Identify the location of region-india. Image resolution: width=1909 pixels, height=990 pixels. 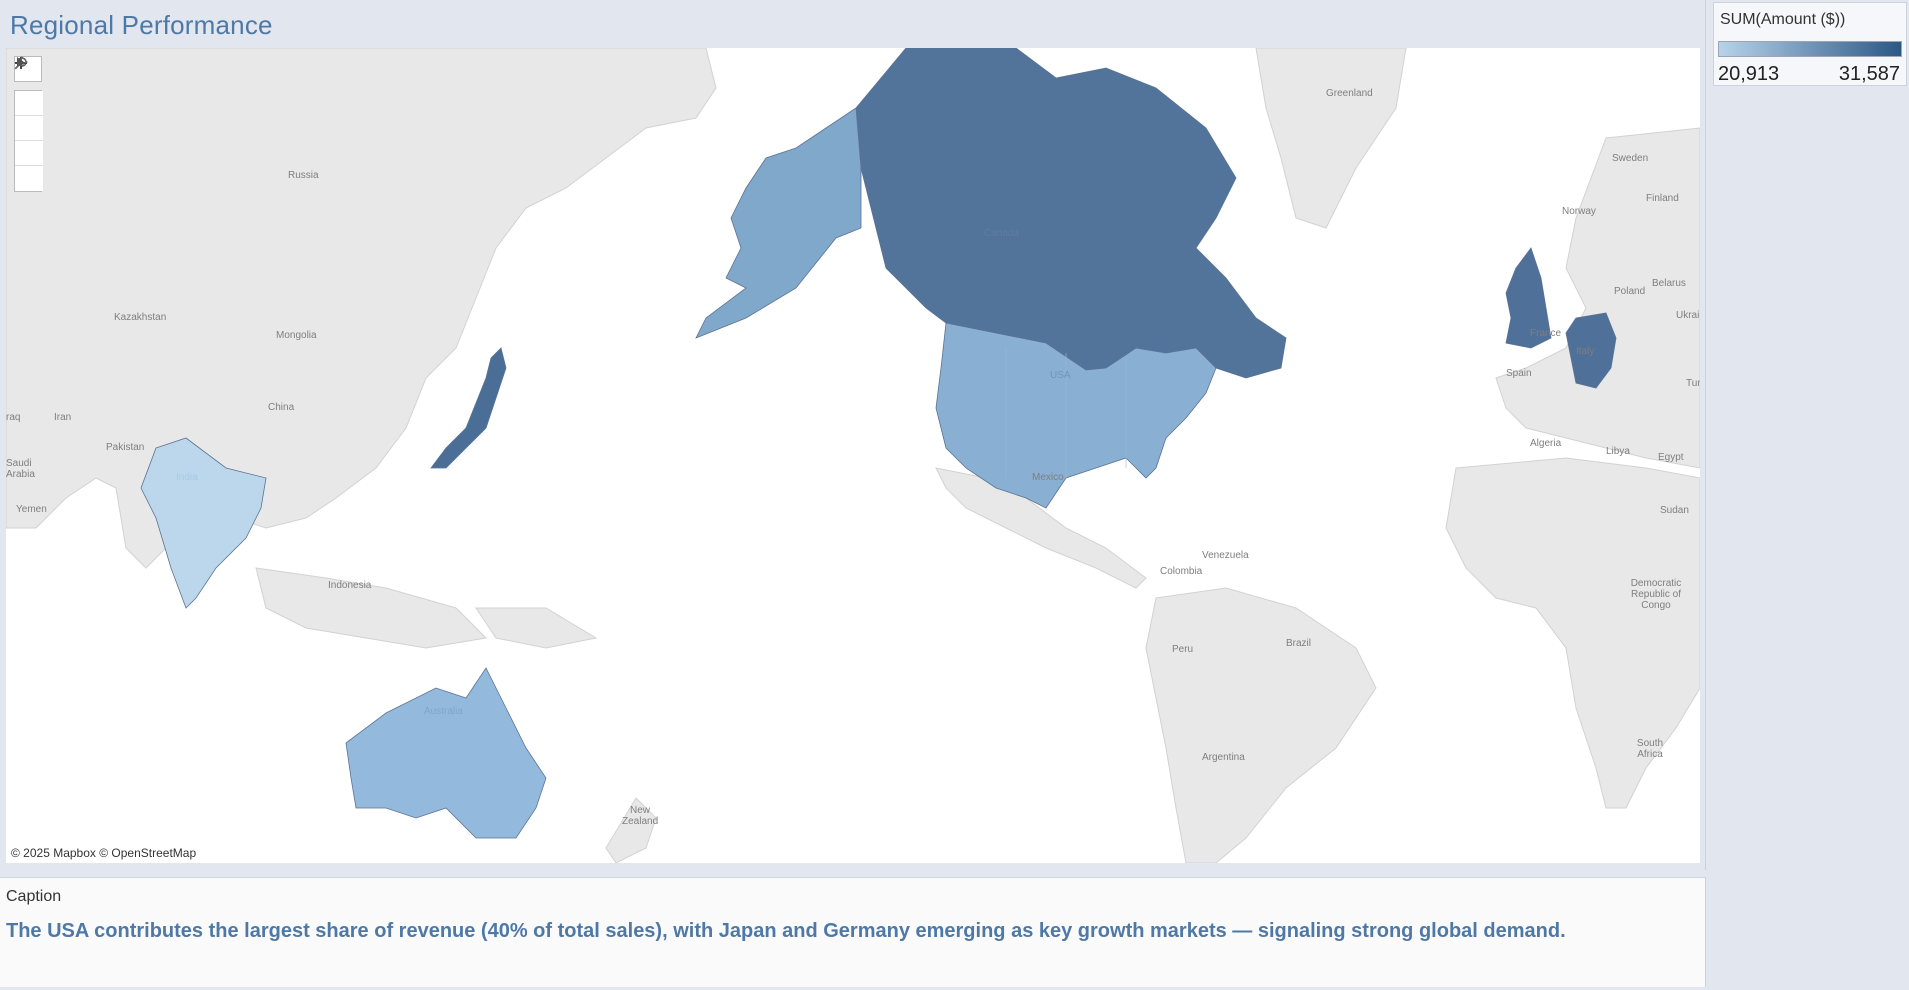
(203, 523).